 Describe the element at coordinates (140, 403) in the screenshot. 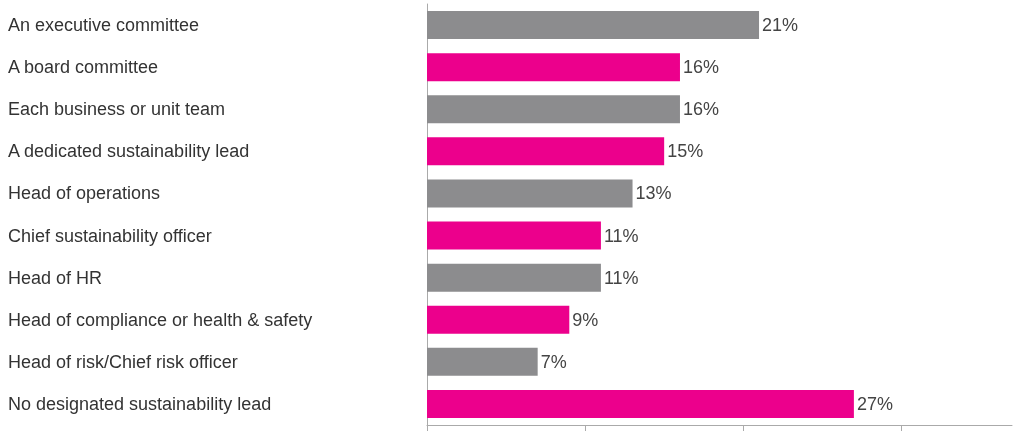

I see `y-tick-label: No designated sustainability lead` at that location.